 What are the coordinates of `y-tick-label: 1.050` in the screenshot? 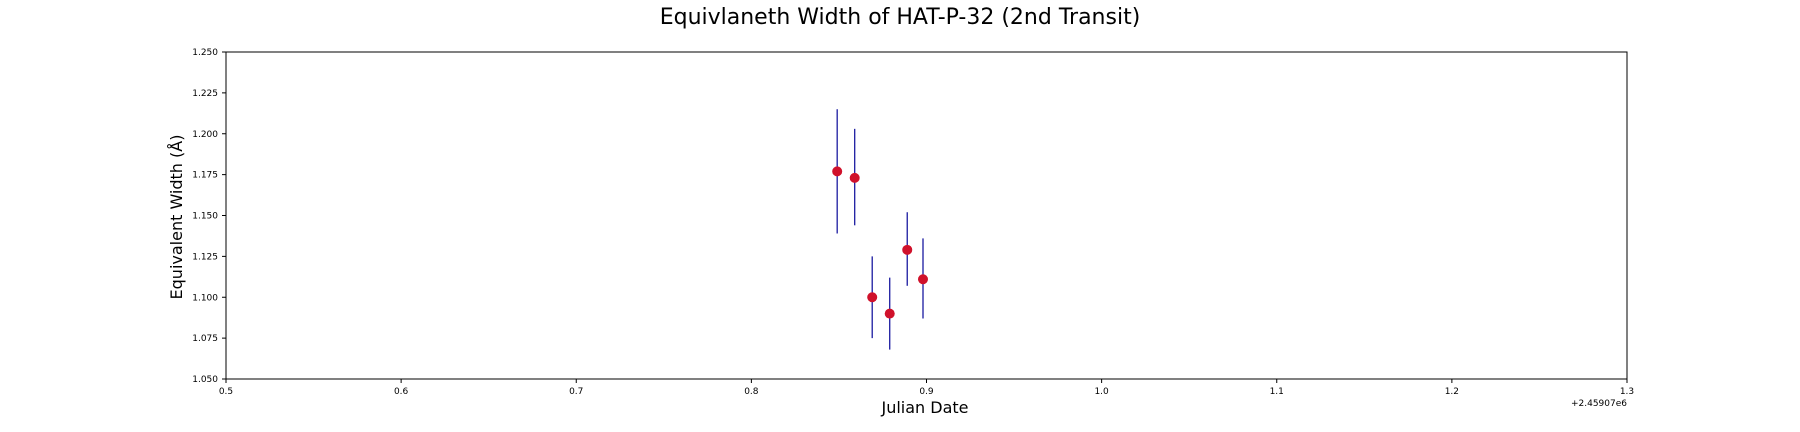 It's located at (205, 380).